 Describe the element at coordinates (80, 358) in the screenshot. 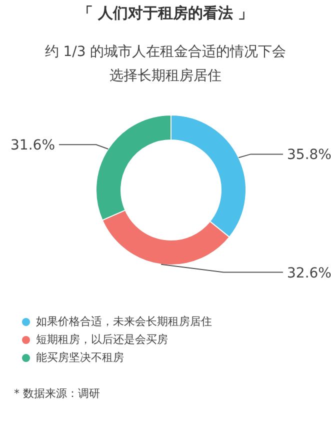

I see `legend-label: 能买房坚决不租房` at that location.